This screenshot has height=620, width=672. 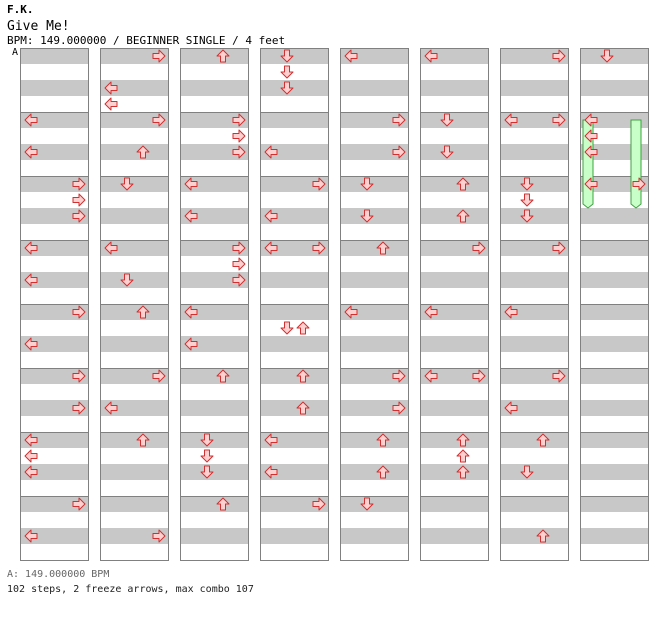 I want to click on artist-name: F.K., so click(x=20, y=9).